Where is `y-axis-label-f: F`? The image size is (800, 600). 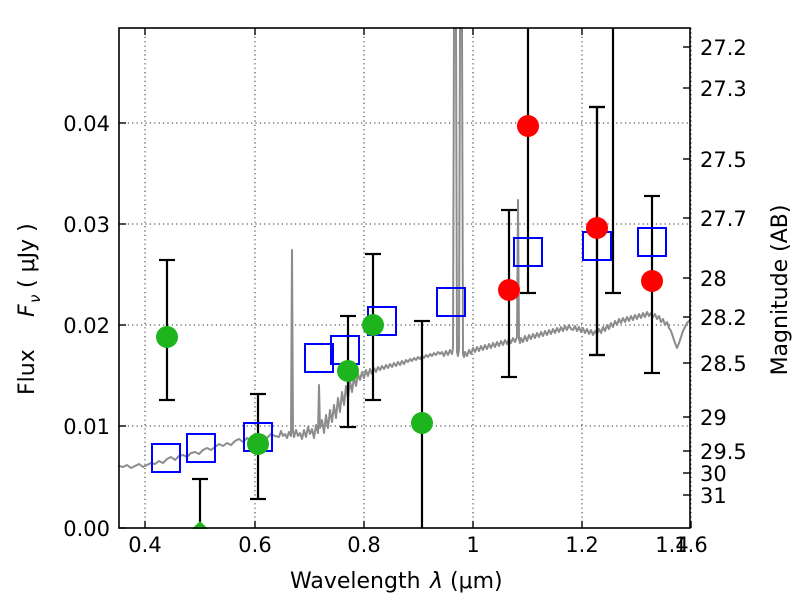
y-axis-label-f: F is located at coordinates (27, 310).